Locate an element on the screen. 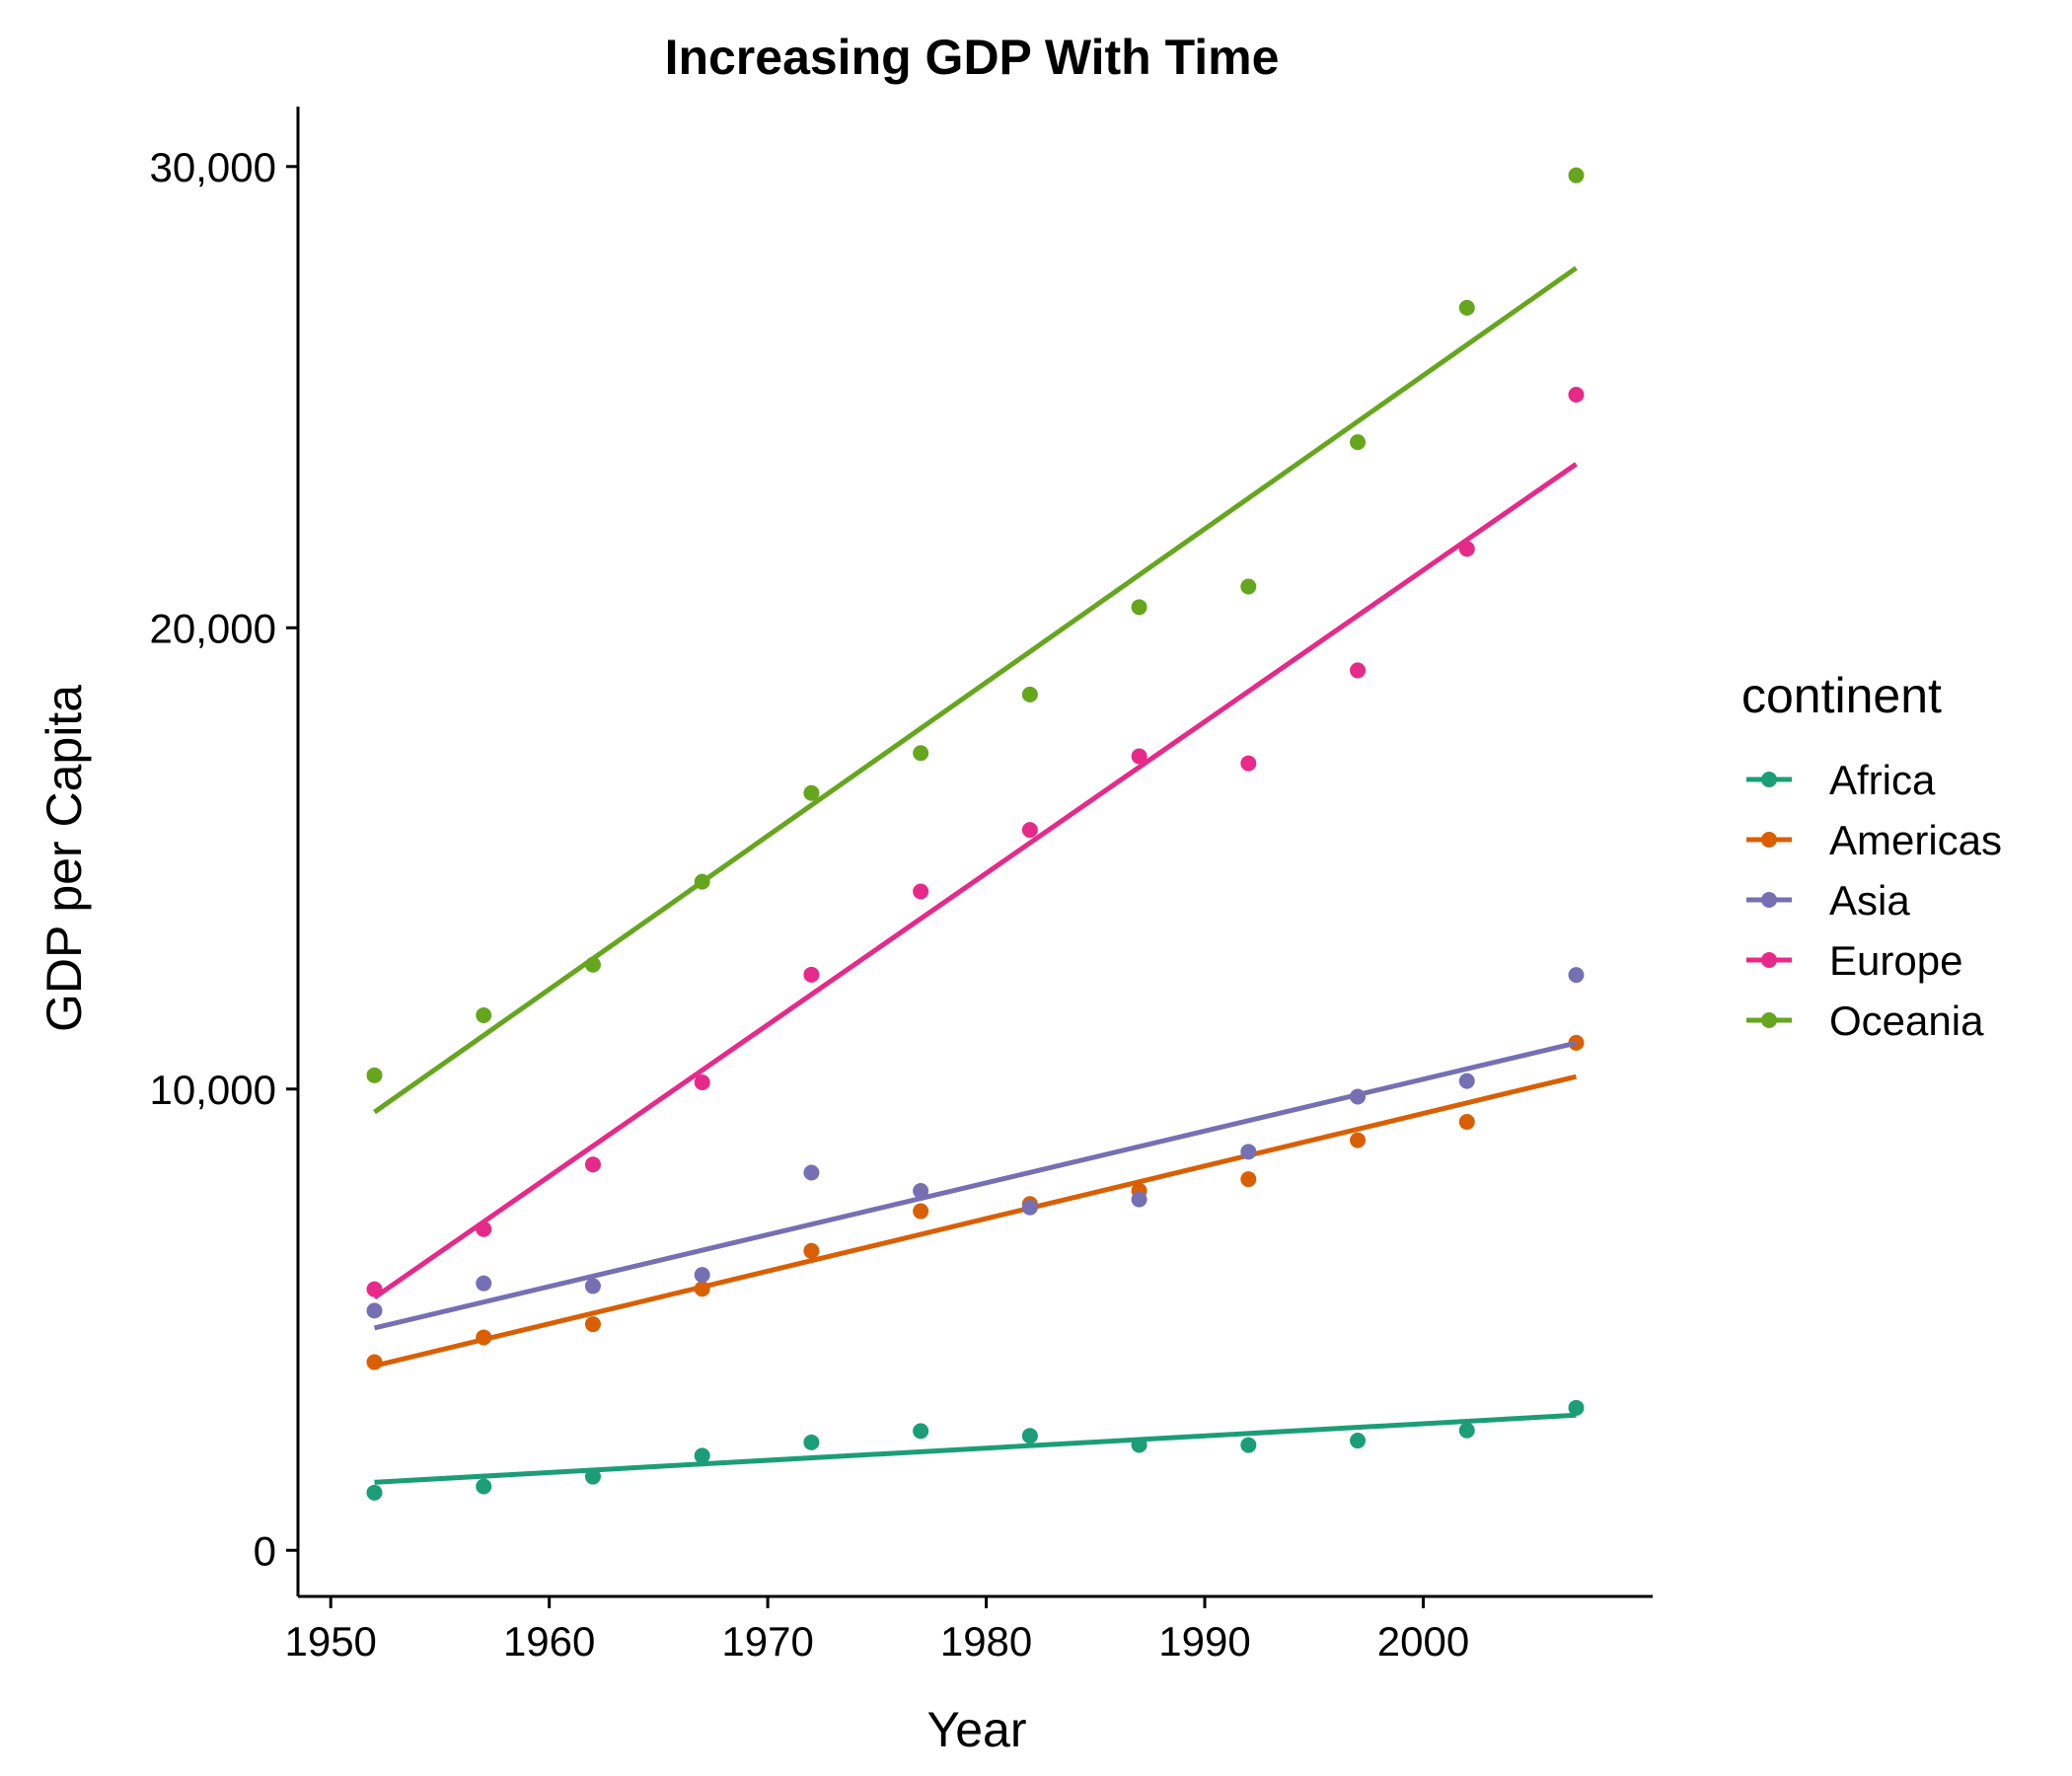 The width and height of the screenshot is (2072, 1776). y-tick-label: 10,000 is located at coordinates (213, 1090).